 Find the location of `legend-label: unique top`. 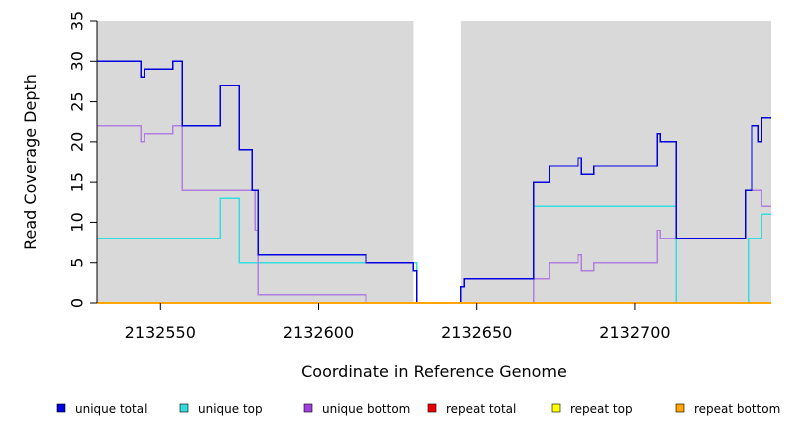

legend-label: unique top is located at coordinates (230, 409).